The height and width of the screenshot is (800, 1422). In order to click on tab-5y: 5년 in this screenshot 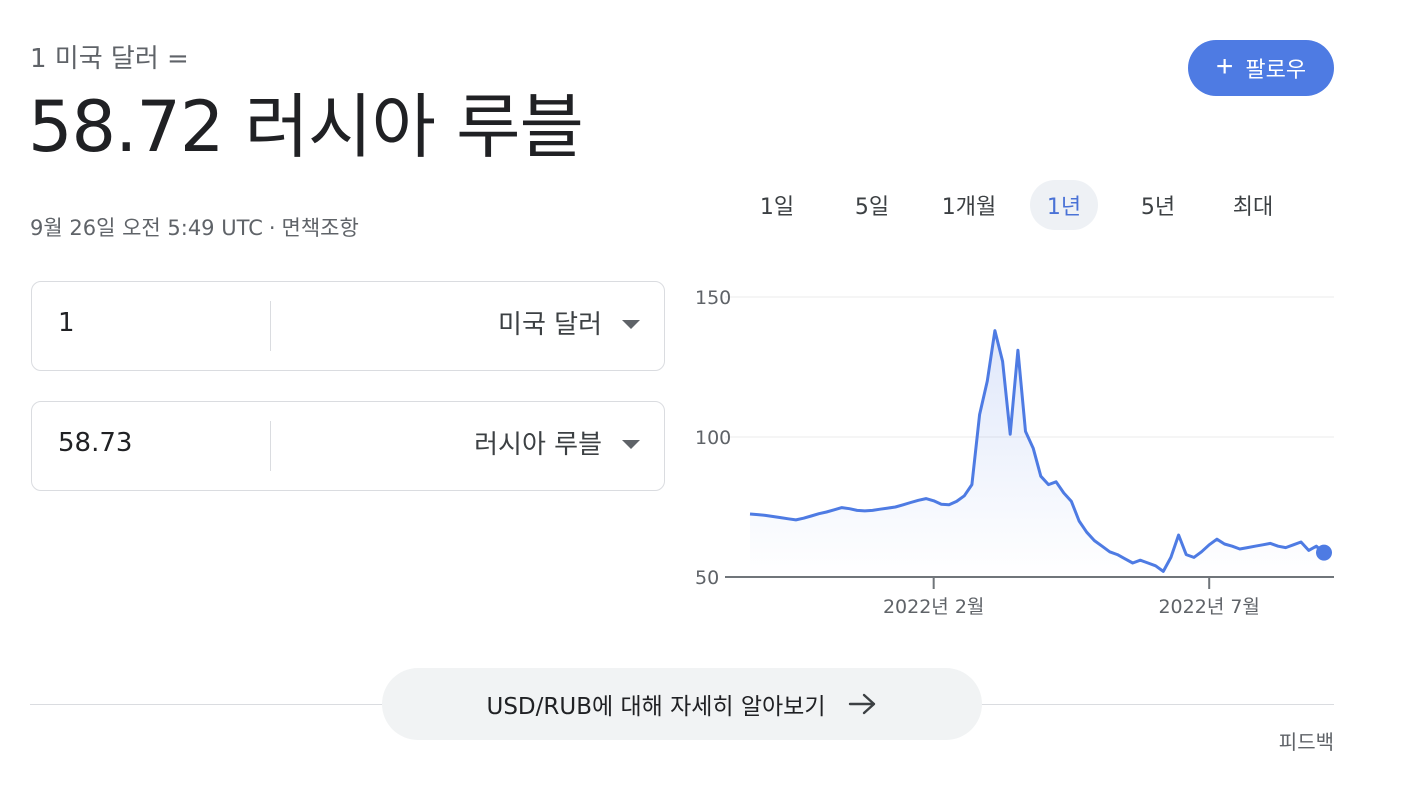, I will do `click(1158, 207)`.